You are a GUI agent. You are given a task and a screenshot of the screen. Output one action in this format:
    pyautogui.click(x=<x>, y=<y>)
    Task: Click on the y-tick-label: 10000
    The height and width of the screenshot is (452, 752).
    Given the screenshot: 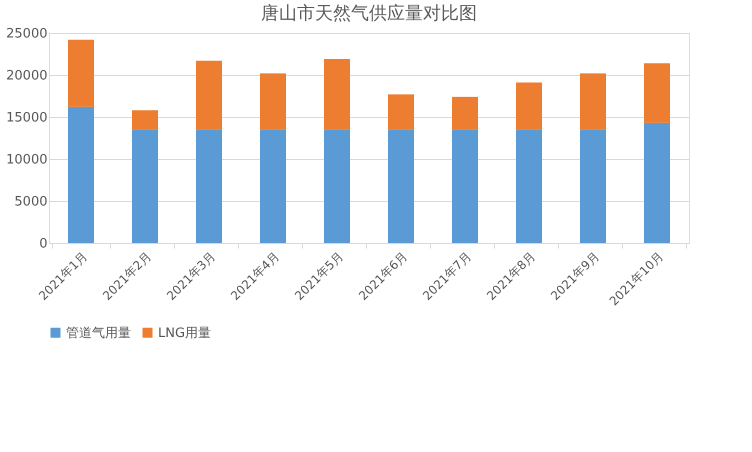 What is the action you would take?
    pyautogui.click(x=27, y=160)
    